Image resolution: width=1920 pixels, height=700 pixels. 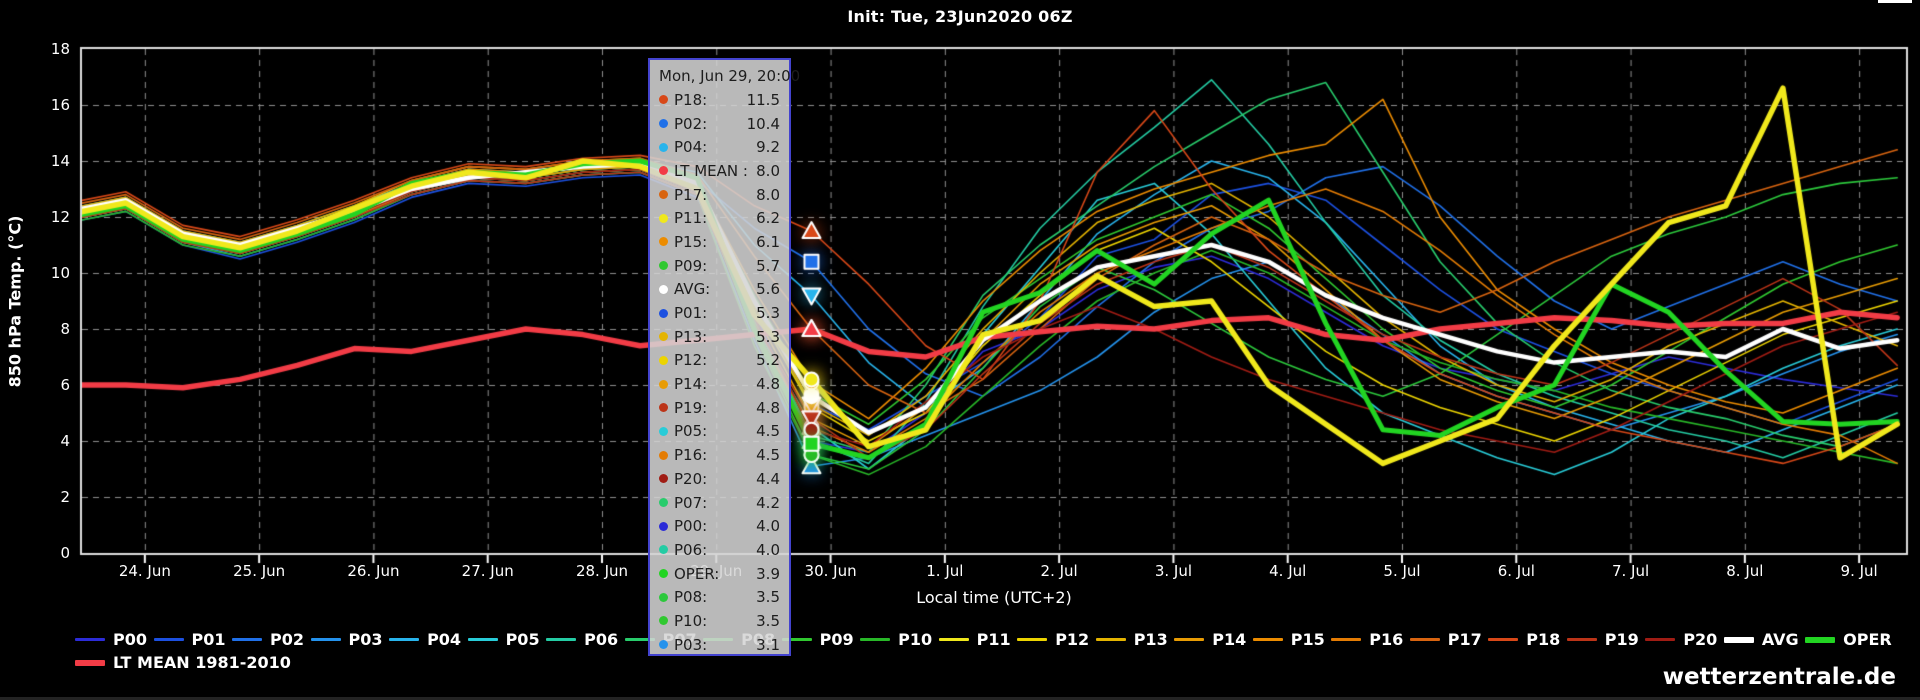 I want to click on tooltip-series-value: 9.2, so click(x=768, y=147).